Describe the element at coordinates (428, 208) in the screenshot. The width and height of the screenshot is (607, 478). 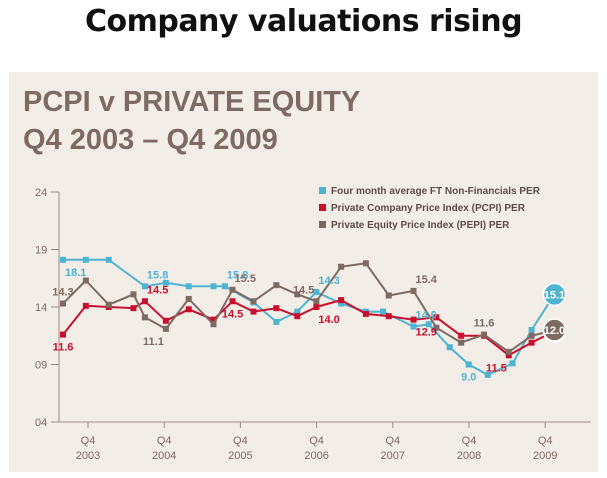
I see `legend-label: Private Company Price Index (PCPI) PER` at that location.